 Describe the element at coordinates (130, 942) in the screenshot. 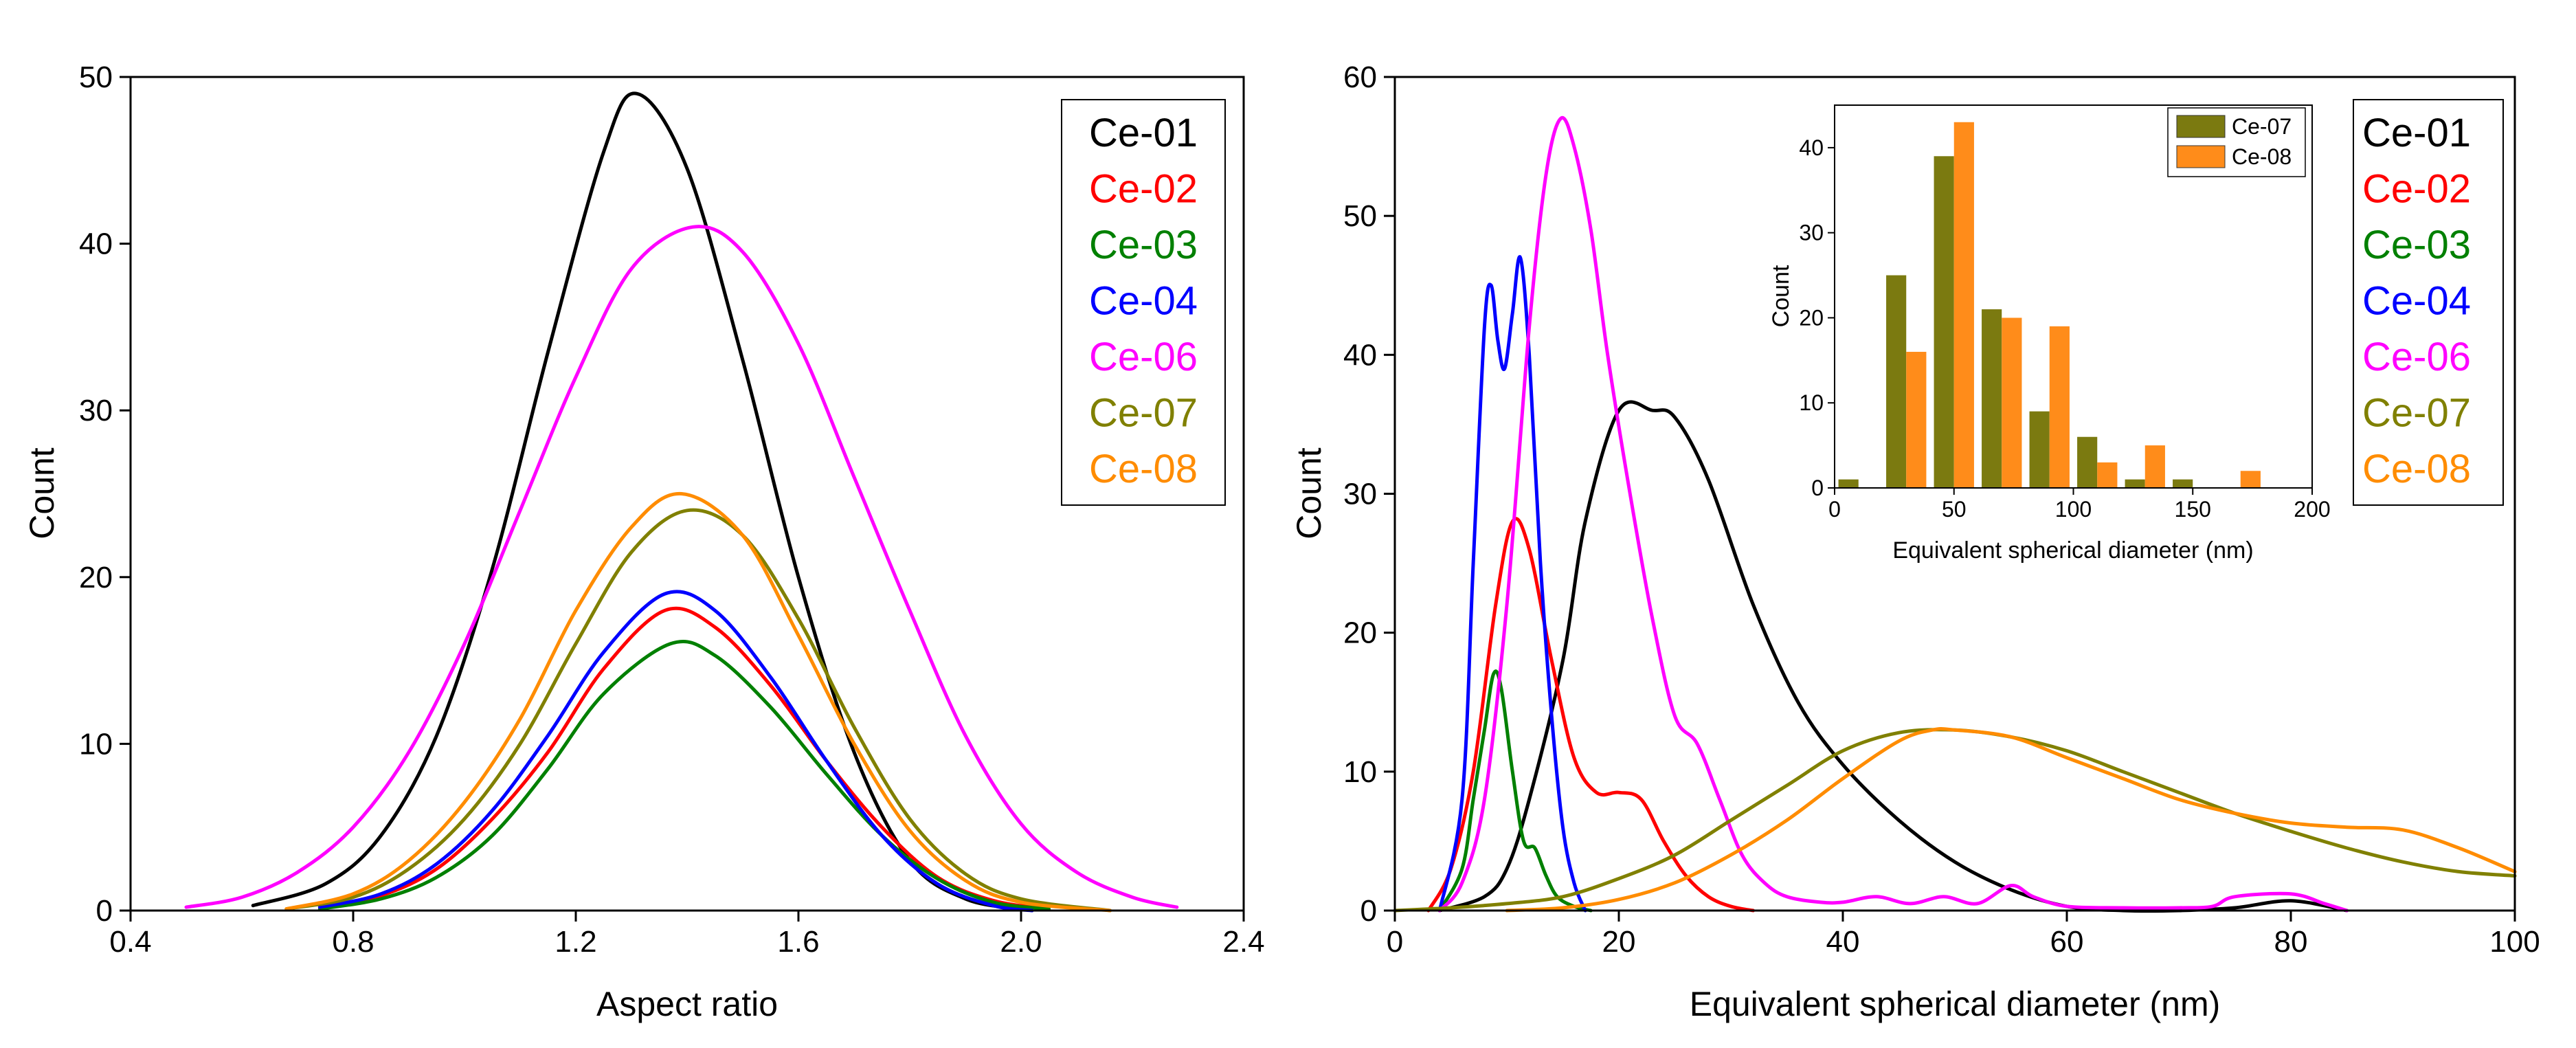

I see `x-tick-label: 0.4` at that location.